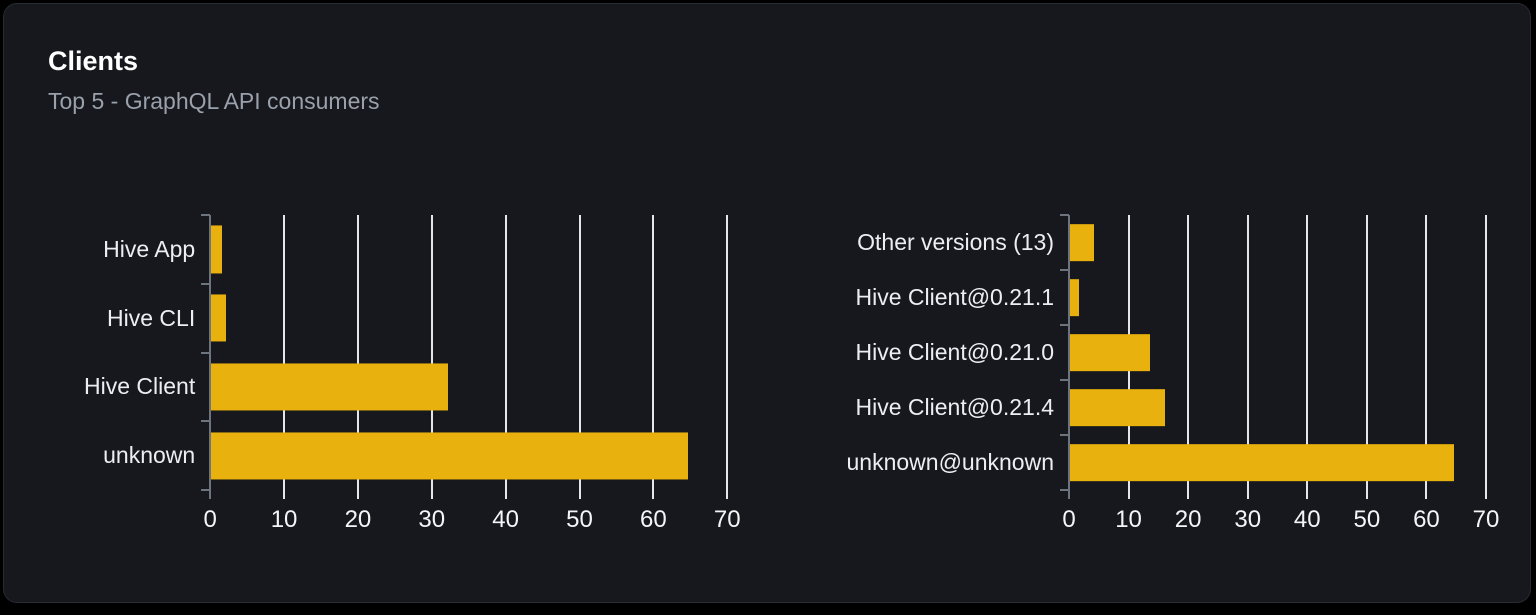 This screenshot has height=615, width=1536. What do you see at coordinates (214, 101) in the screenshot?
I see `card-subtitle: Top 5 - GraphQL API consumers` at bounding box center [214, 101].